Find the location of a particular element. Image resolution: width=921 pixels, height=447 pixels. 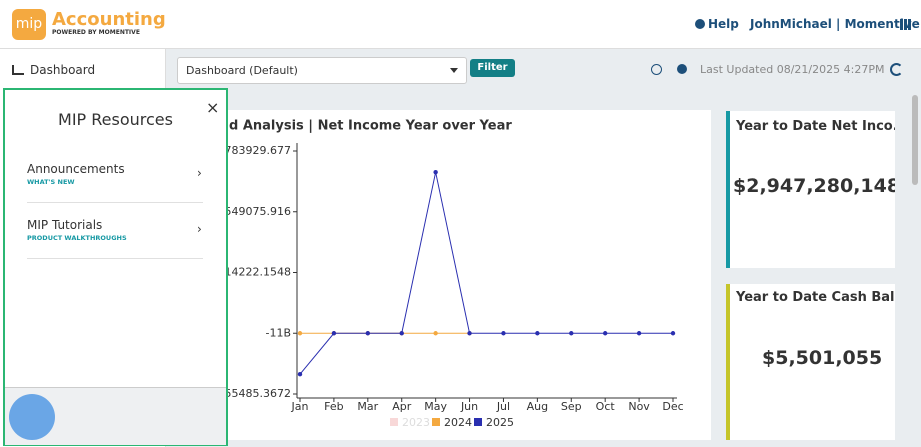

item-sub: PRODUCT WALKTHROUGHS is located at coordinates (77, 238).